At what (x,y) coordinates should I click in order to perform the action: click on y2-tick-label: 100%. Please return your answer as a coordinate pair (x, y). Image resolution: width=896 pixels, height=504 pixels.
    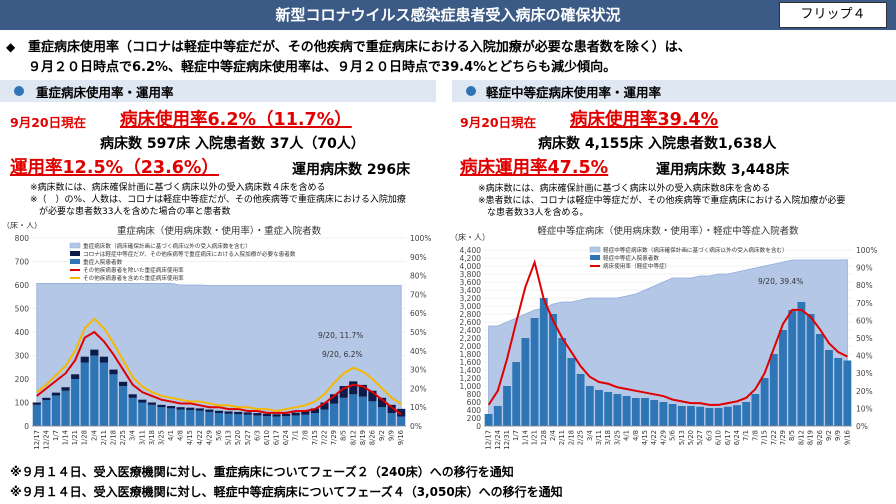
    Looking at the image, I should click on (866, 250).